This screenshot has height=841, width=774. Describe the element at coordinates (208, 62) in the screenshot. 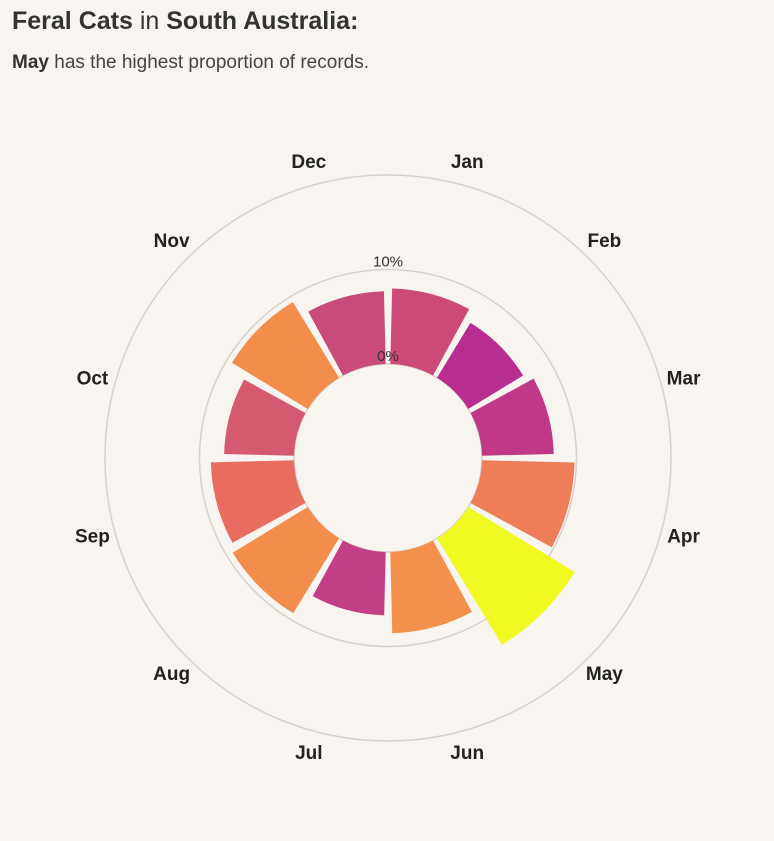

I see `subtitle-text: has the highest proportion of records.` at that location.